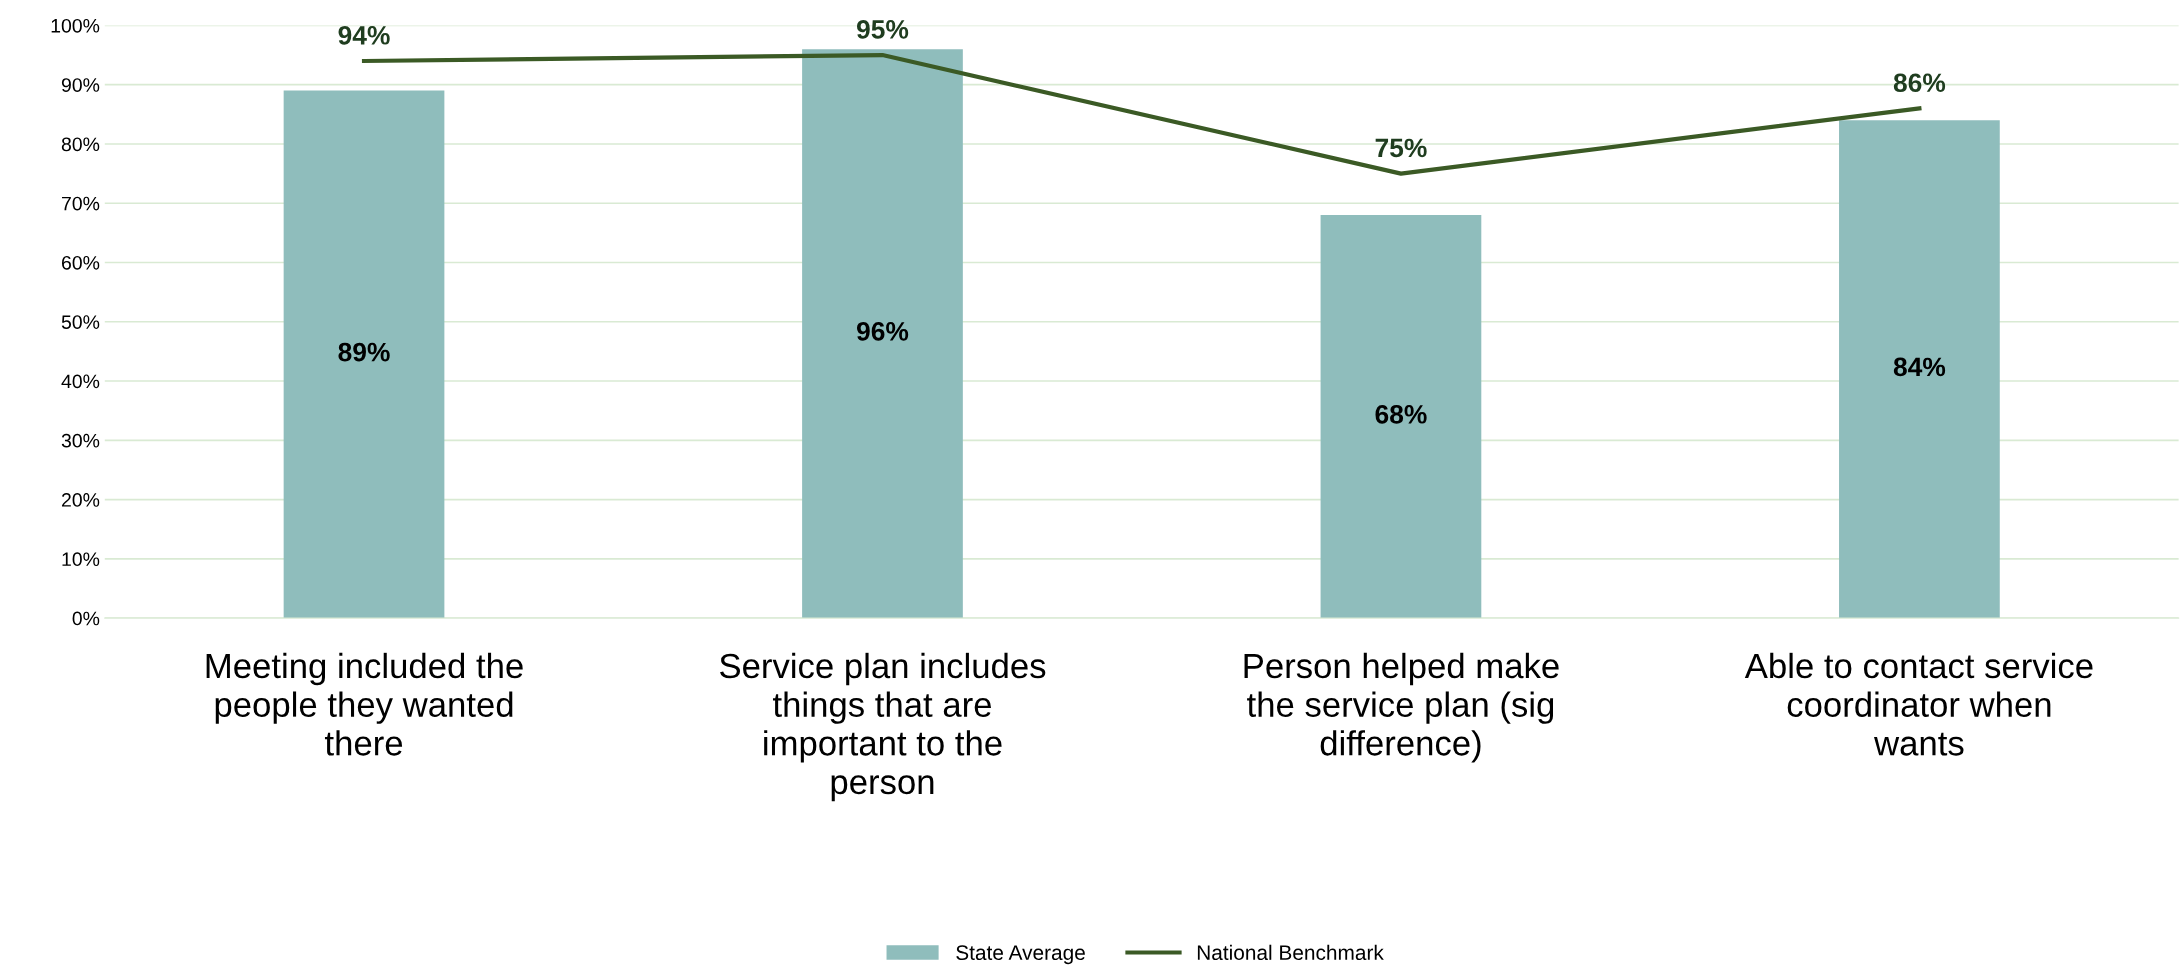 The image size is (2183, 978). I want to click on legend-label: State Average, so click(1020, 955).